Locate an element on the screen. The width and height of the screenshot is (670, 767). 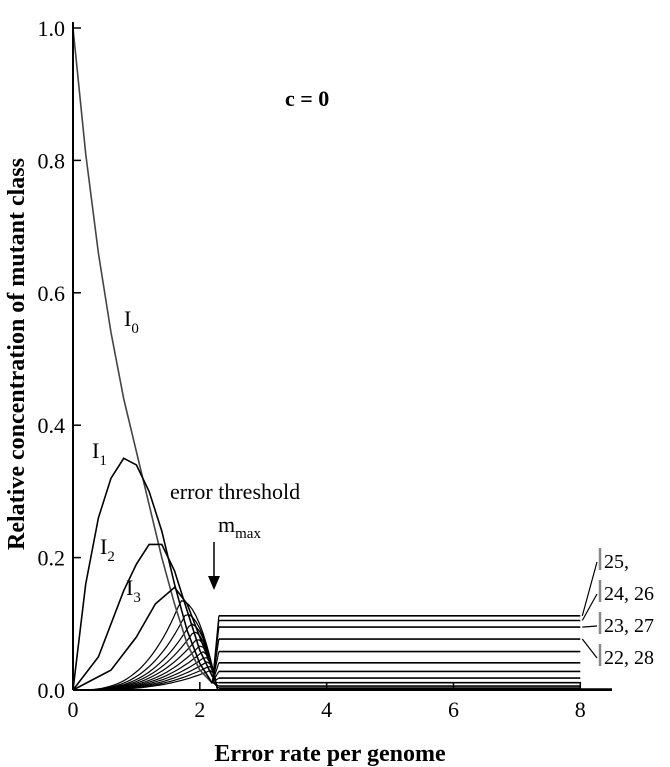
series-label-i1: I1 is located at coordinates (99, 453).